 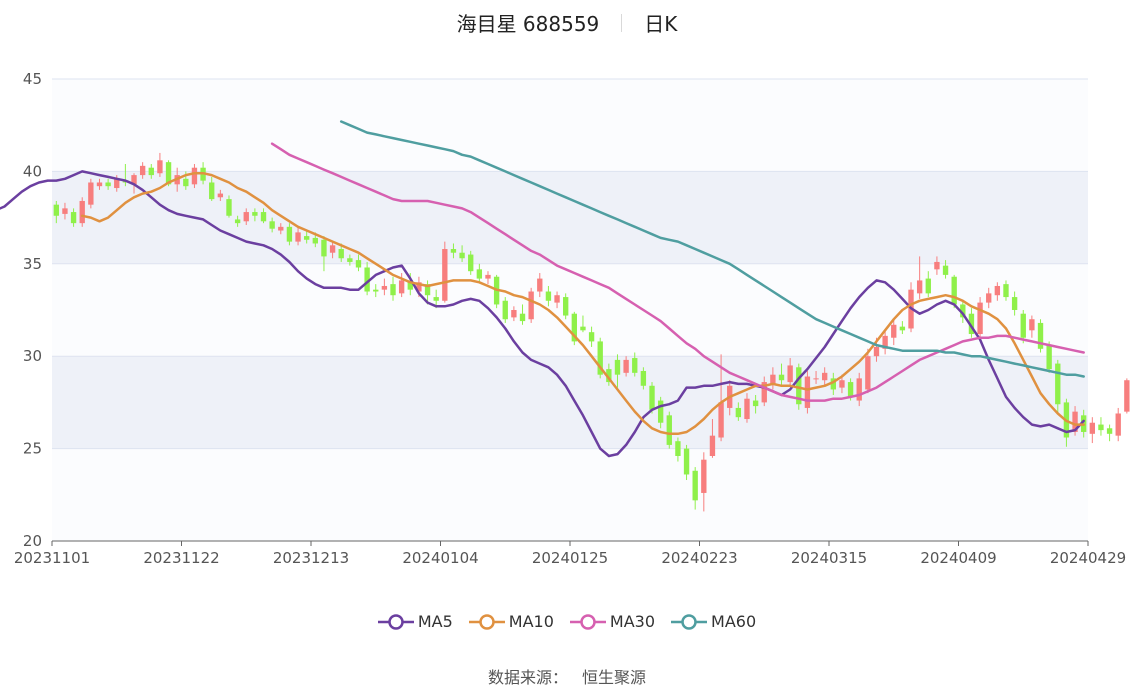 I want to click on x-tick-label: 20240409, so click(x=958, y=558).